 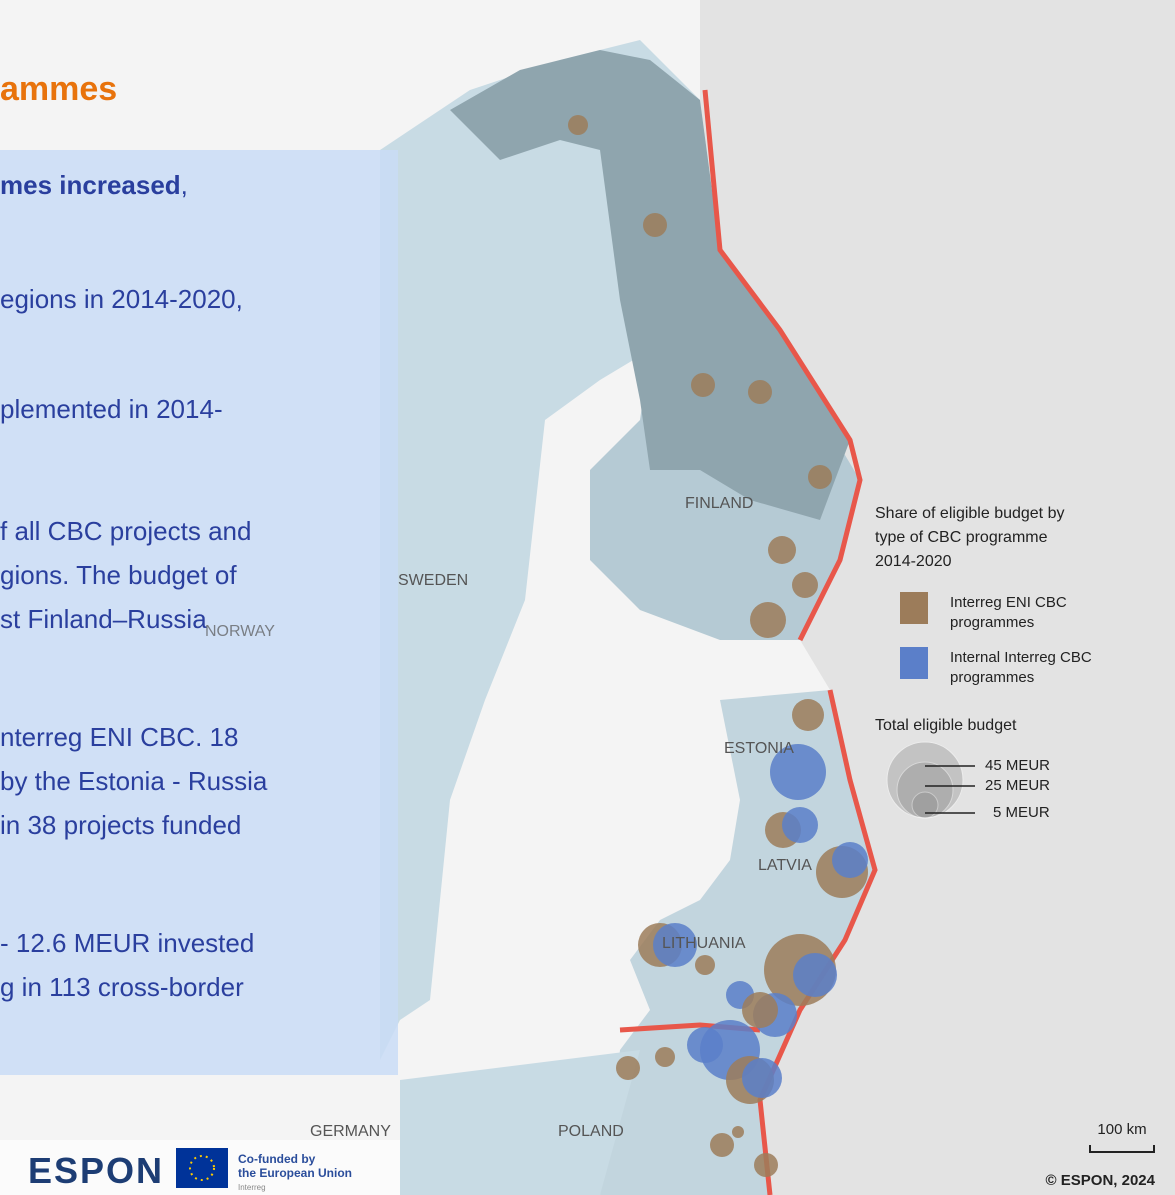 What do you see at coordinates (1121, 1129) in the screenshot?
I see `scale-label: 100 km` at bounding box center [1121, 1129].